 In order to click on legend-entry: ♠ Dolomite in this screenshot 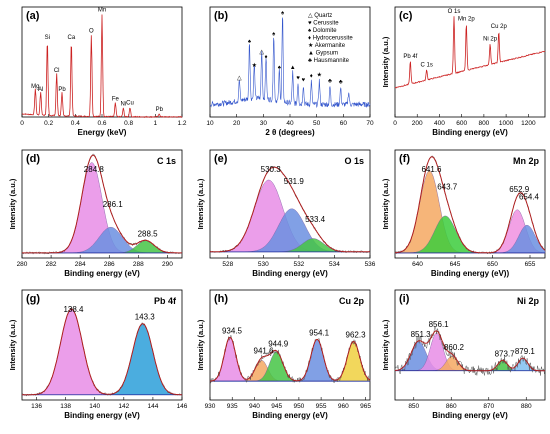, I will do `click(322, 31)`.